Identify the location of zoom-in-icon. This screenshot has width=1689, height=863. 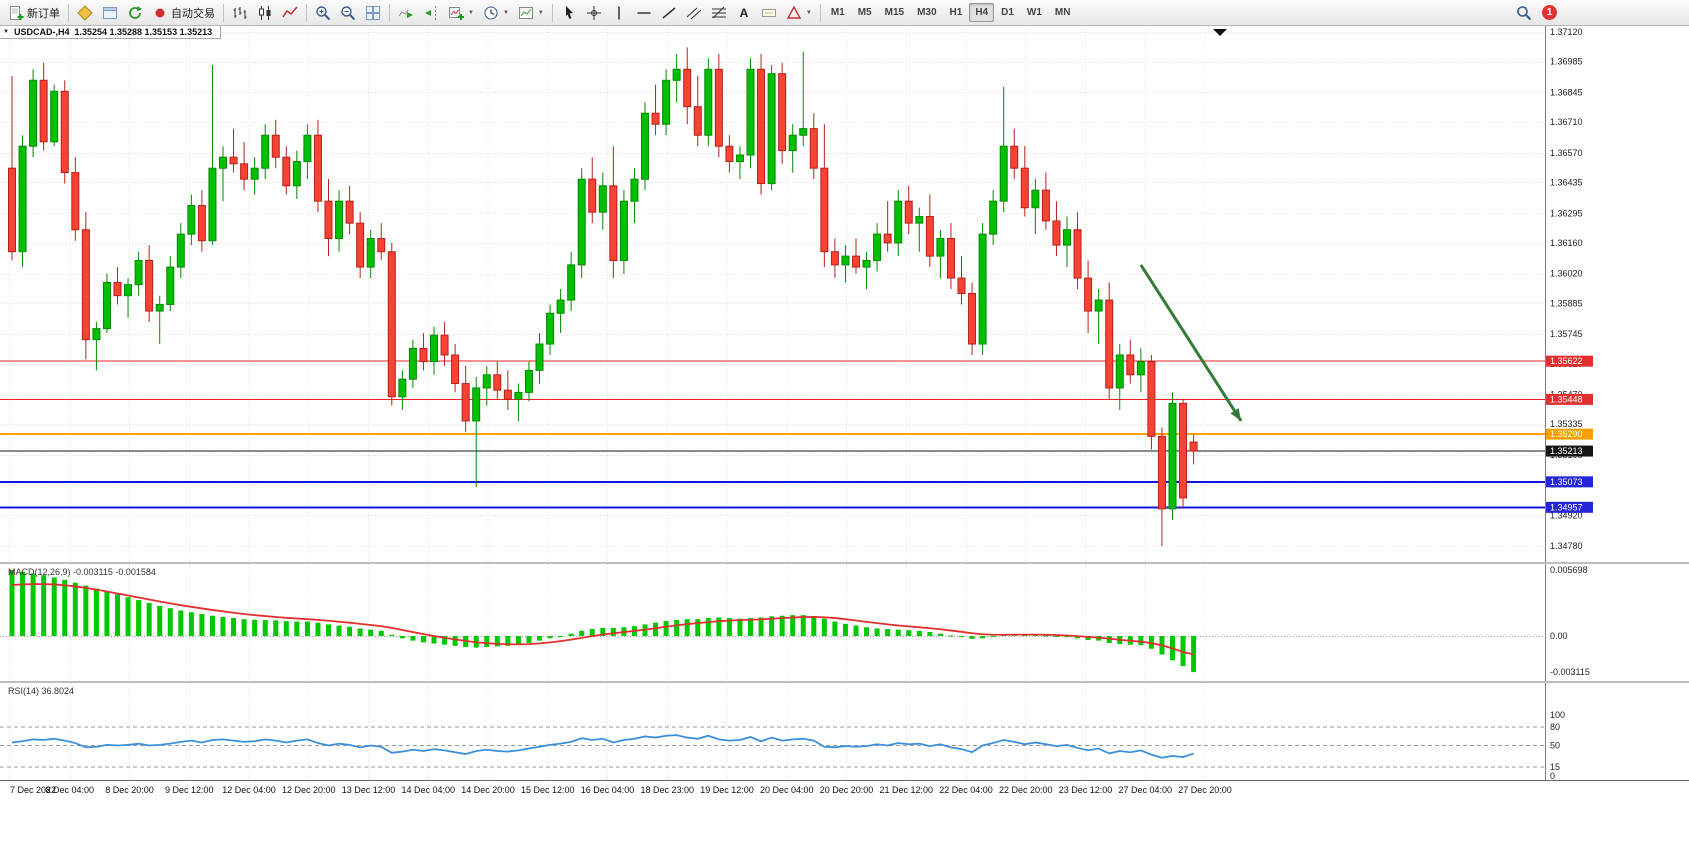
(323, 13).